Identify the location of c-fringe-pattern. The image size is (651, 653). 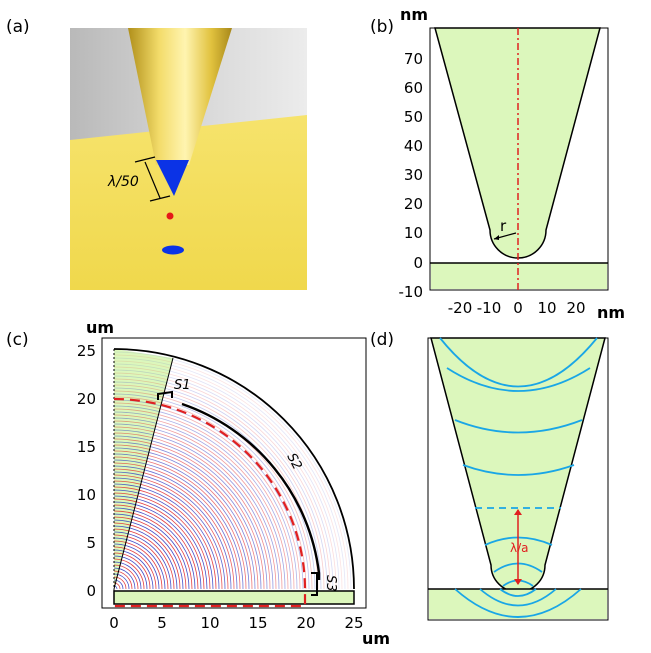
(233, 470).